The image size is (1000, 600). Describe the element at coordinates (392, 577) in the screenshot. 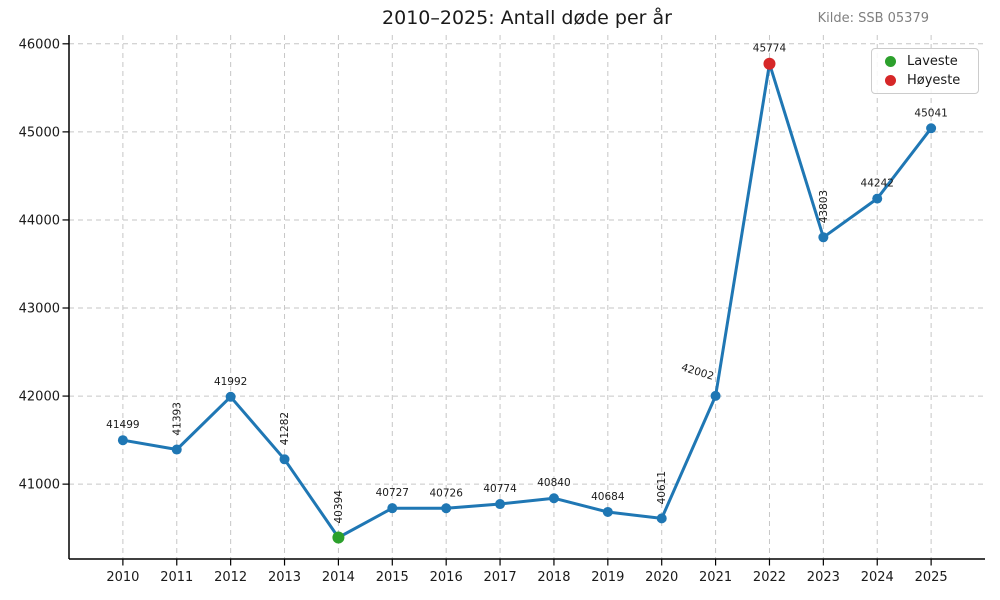

I see `x-tick-label-2015: 2015` at that location.